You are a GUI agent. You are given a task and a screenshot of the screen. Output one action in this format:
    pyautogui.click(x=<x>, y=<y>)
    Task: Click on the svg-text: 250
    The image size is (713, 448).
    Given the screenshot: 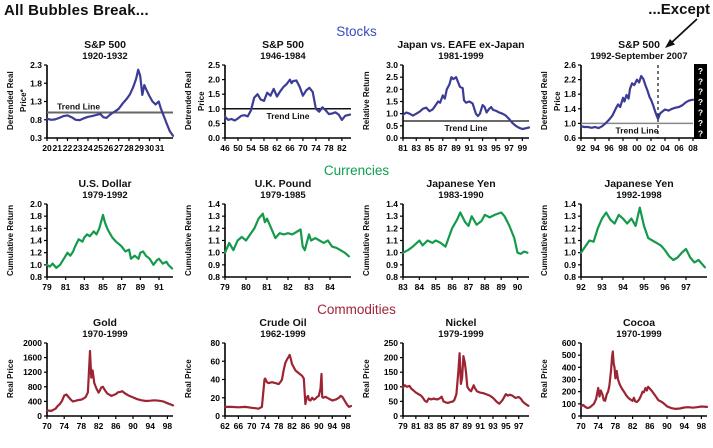 What is the action you would take?
    pyautogui.click(x=391, y=344)
    